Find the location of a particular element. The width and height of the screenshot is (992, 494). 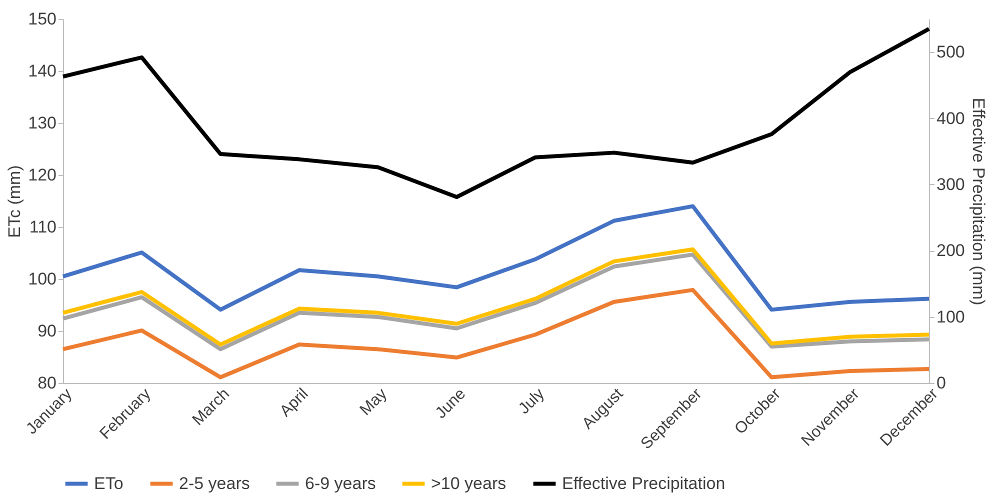

y2-tick-label: 400 is located at coordinates (950, 118).